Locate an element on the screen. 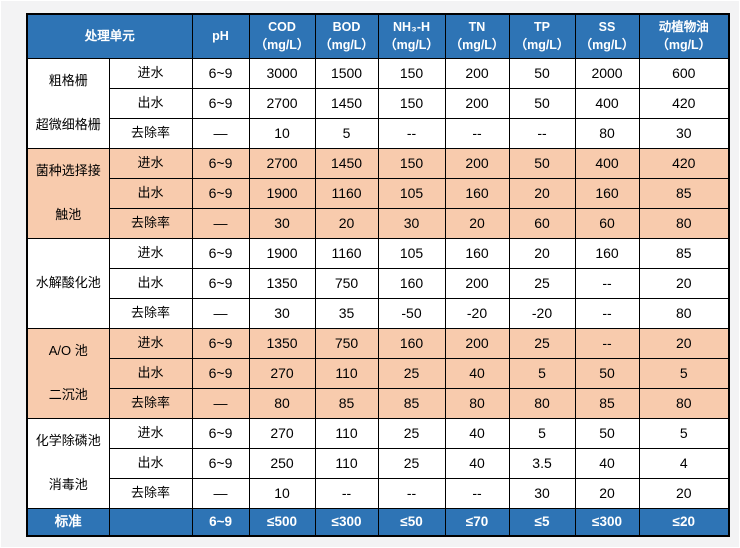  value-cell: 10 is located at coordinates (282, 493).